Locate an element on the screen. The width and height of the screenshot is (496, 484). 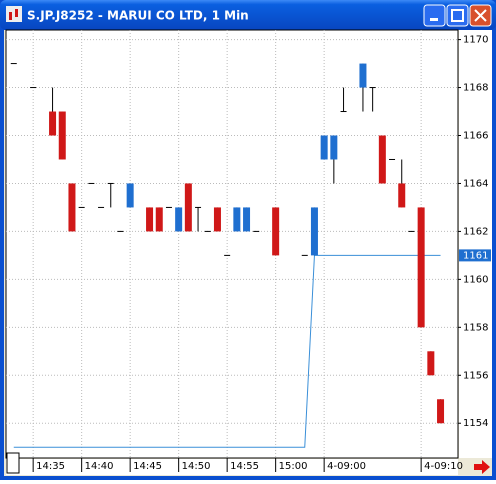
y-tick-label: 1164 is located at coordinates (475, 183).